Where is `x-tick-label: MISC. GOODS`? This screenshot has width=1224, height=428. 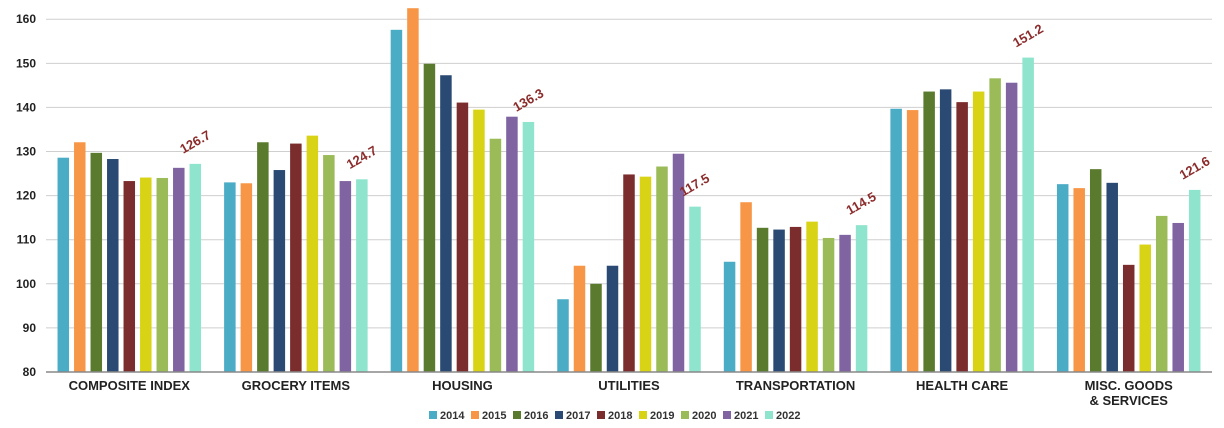
x-tick-label: MISC. GOODS is located at coordinates (1129, 385).